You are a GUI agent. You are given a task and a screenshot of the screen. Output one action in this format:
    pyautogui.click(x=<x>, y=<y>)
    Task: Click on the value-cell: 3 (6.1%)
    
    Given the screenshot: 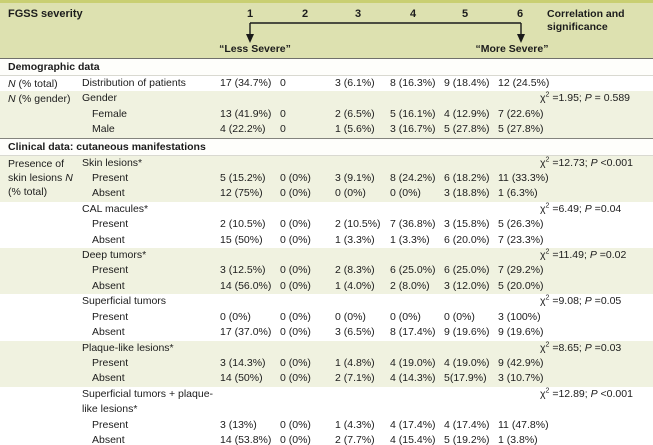 What is the action you would take?
    pyautogui.click(x=355, y=83)
    